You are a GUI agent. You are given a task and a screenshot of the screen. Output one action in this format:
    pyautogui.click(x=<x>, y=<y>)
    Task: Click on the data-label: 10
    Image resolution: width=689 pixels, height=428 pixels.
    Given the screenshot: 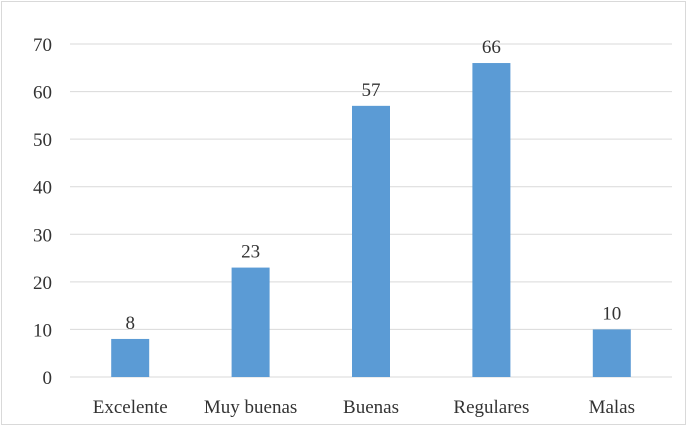 What is the action you would take?
    pyautogui.click(x=611, y=313)
    